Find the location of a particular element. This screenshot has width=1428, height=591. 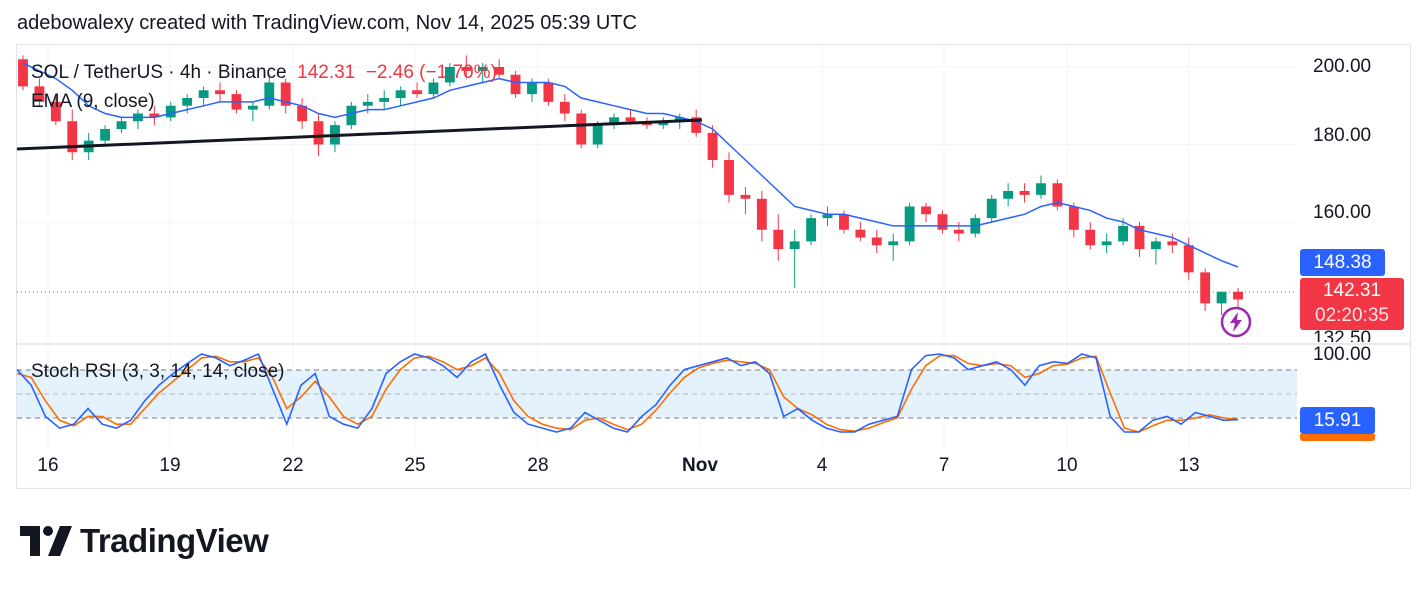

price-tick-180: 180.00 is located at coordinates (1342, 135).